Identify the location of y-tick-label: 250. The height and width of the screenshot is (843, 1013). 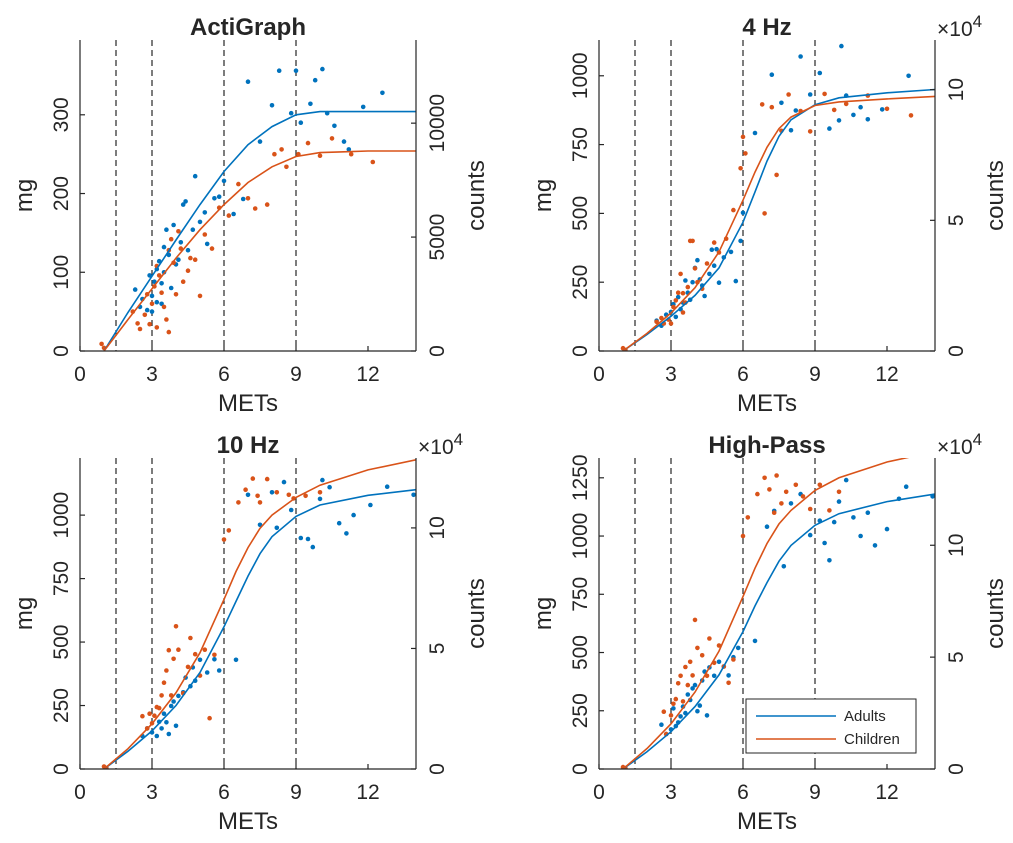
(580, 710).